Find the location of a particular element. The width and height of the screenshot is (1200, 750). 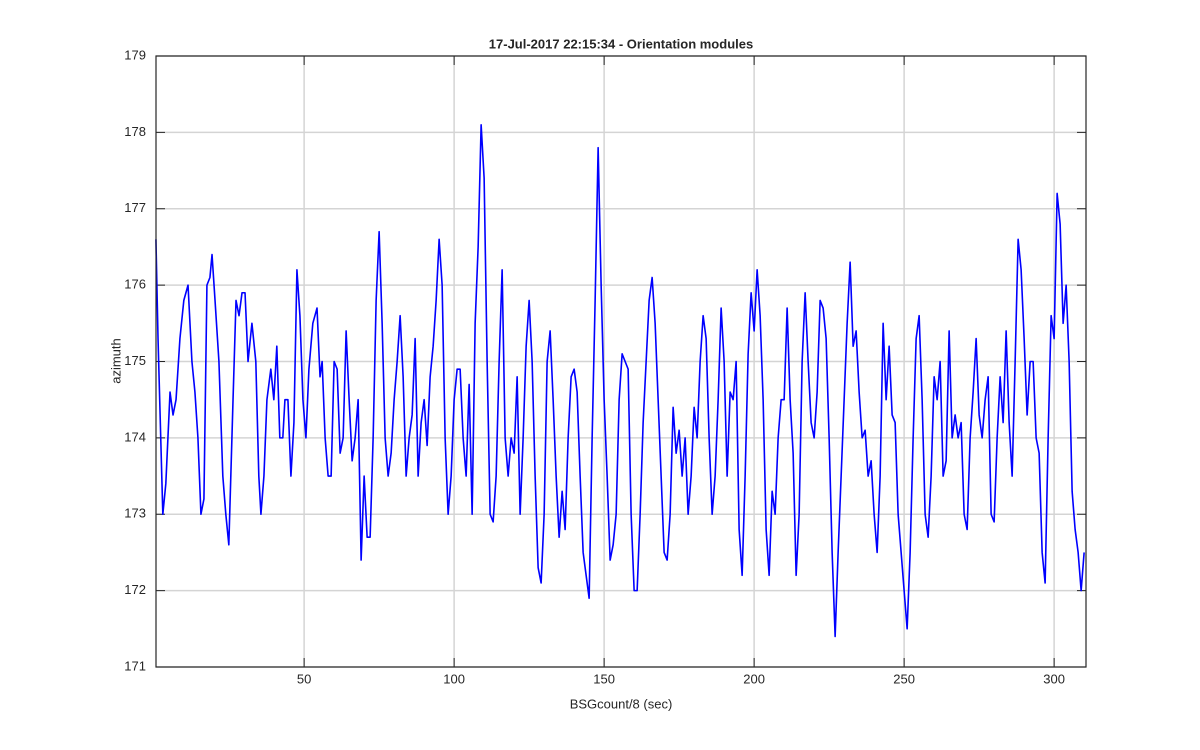

x-tick-label: 200 is located at coordinates (754, 678).